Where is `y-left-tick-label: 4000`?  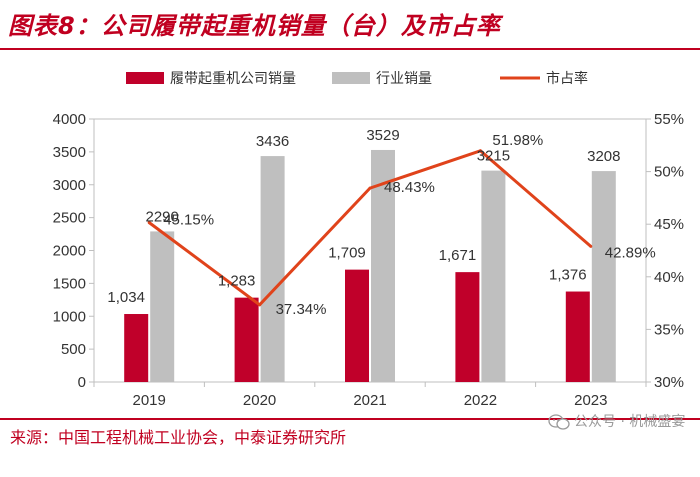 y-left-tick-label: 4000 is located at coordinates (69, 119).